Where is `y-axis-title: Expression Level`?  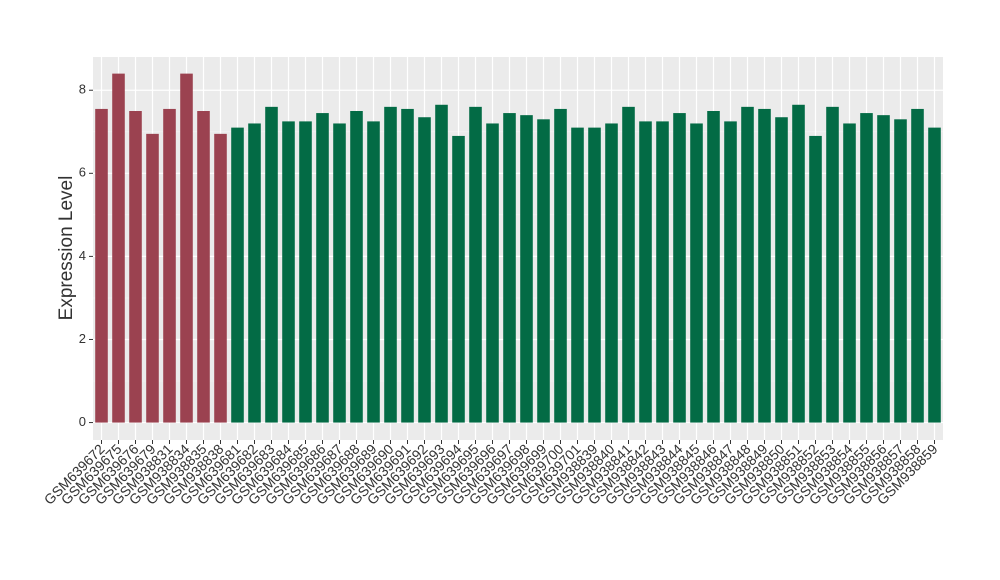
y-axis-title: Expression Level is located at coordinates (66, 248).